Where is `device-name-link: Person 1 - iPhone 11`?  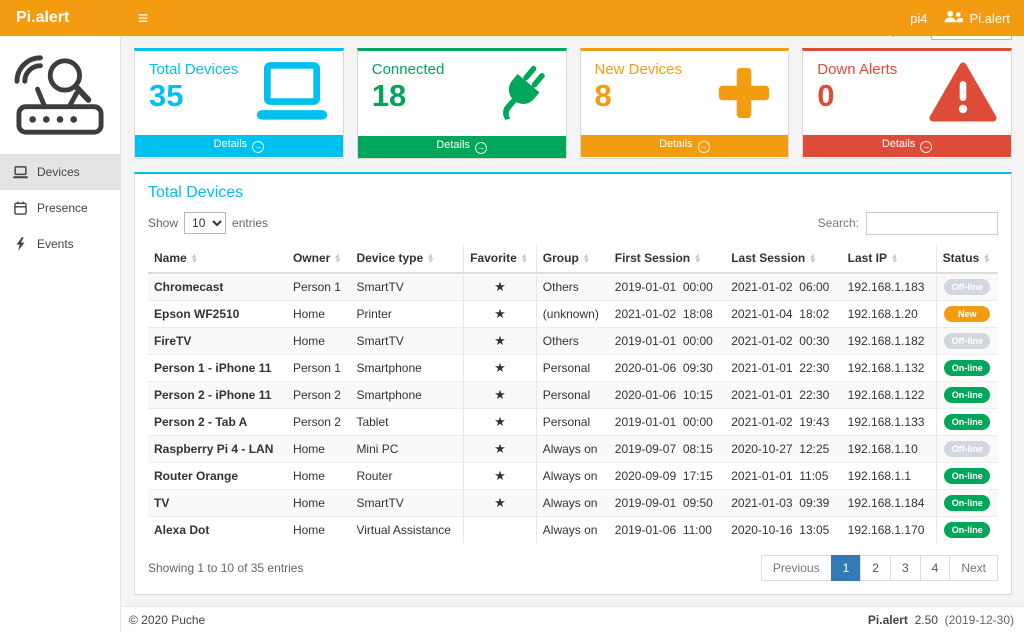 device-name-link: Person 1 - iPhone 11 is located at coordinates (217, 367).